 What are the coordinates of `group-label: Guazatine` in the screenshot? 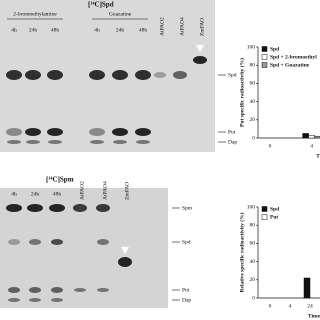 It's located at (120, 14).